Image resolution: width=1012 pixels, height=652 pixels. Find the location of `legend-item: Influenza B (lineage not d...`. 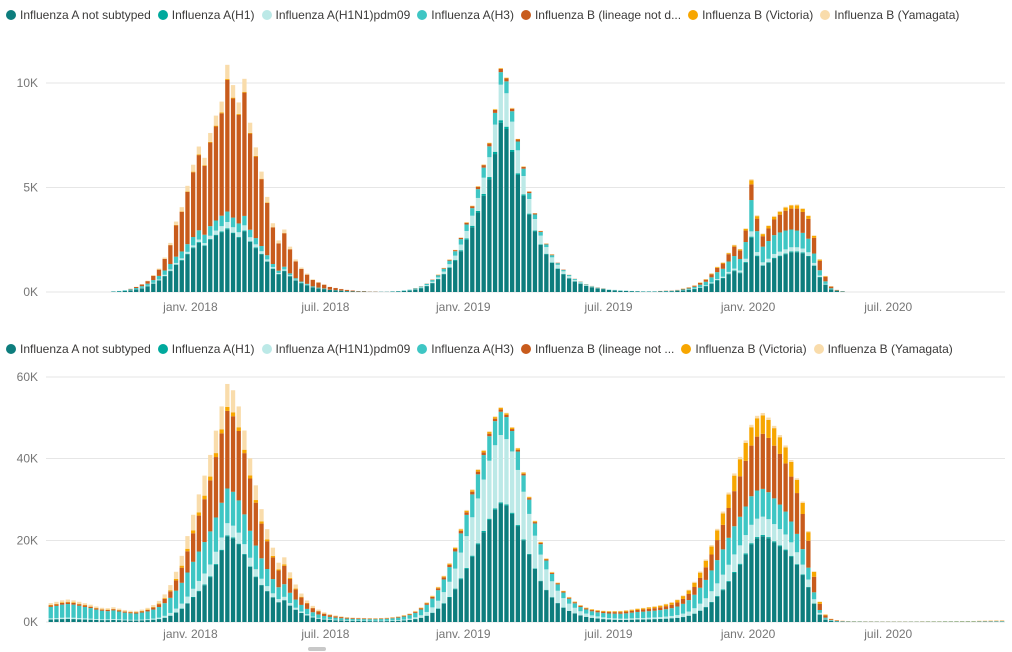

legend-item: Influenza B (lineage not d... is located at coordinates (600, 15).